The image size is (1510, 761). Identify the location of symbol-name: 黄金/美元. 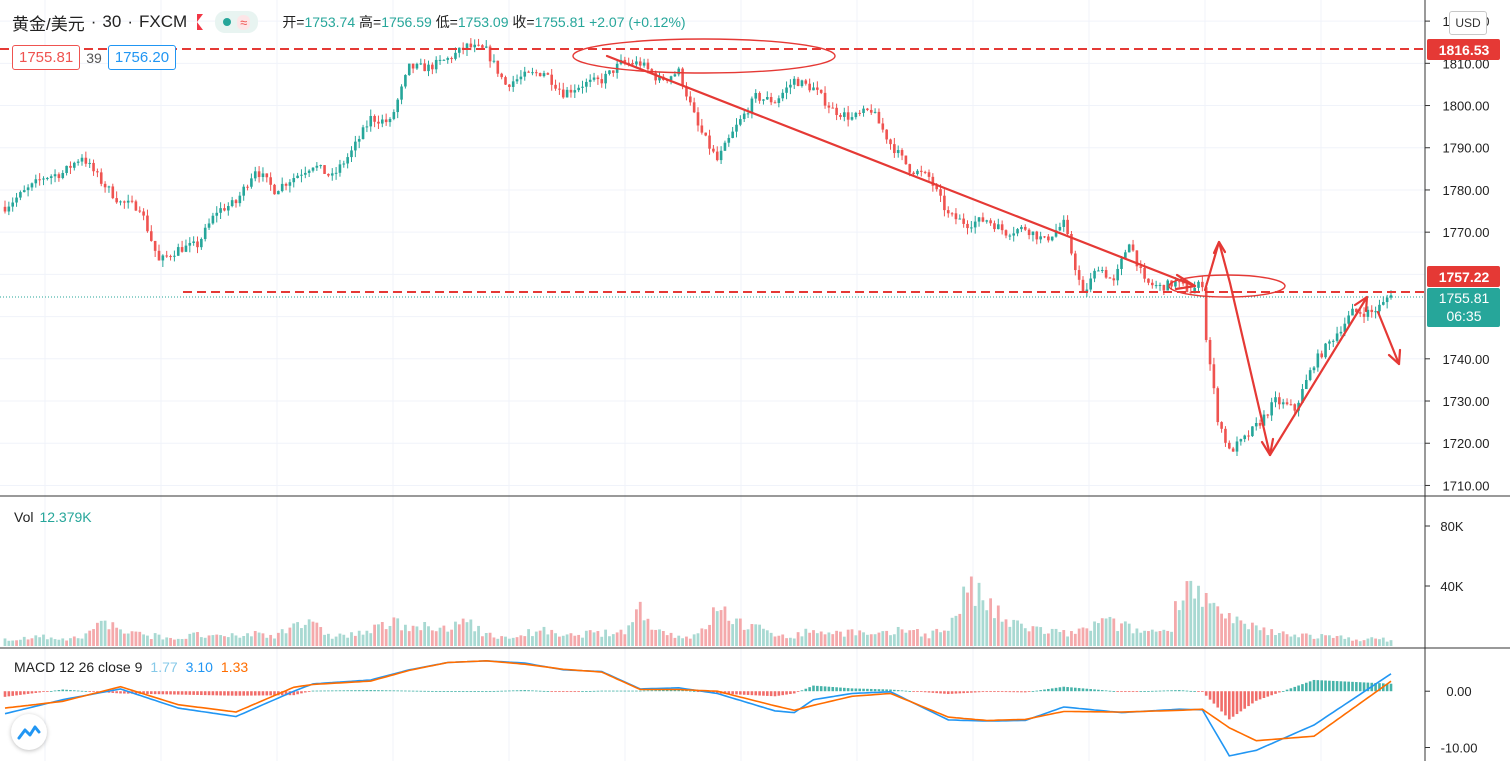
(48, 24).